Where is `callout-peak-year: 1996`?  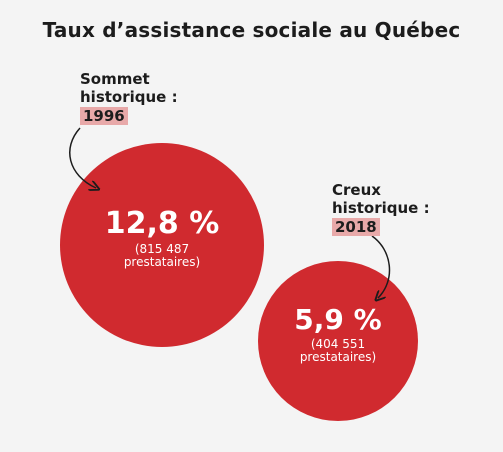
callout-peak-year: 1996 is located at coordinates (104, 116).